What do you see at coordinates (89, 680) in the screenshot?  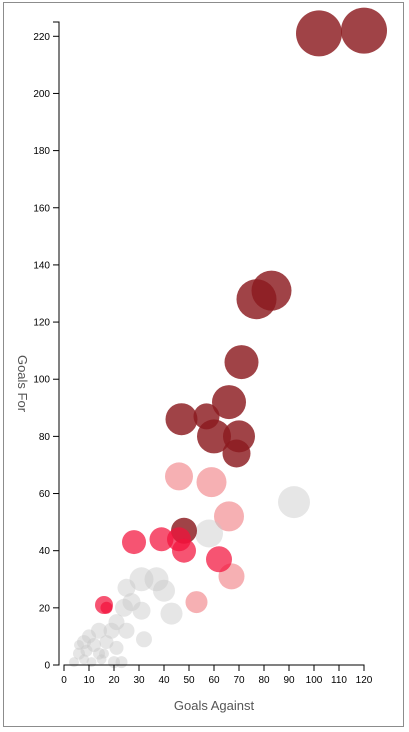 I see `x-tick-label-10: 10` at bounding box center [89, 680].